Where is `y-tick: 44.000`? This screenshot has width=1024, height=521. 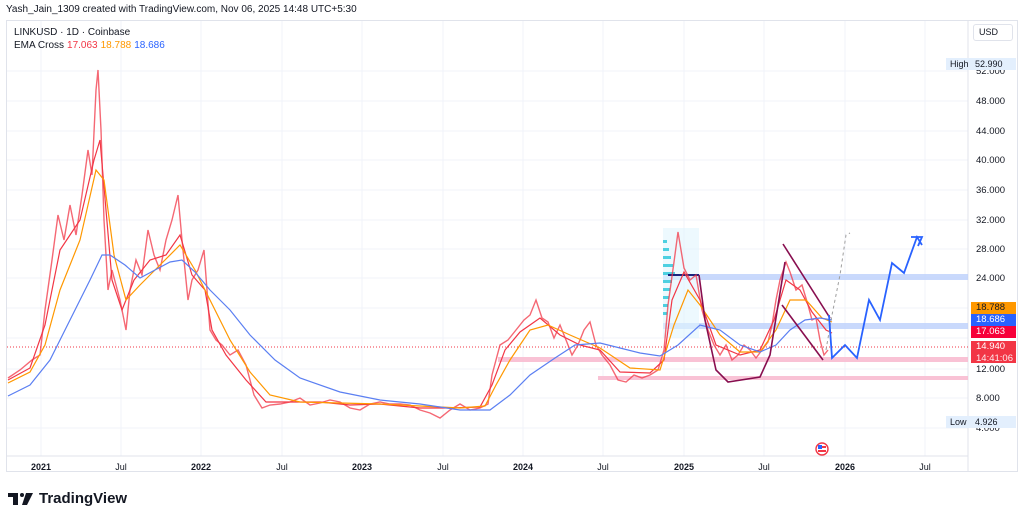 y-tick: 44.000 is located at coordinates (991, 131).